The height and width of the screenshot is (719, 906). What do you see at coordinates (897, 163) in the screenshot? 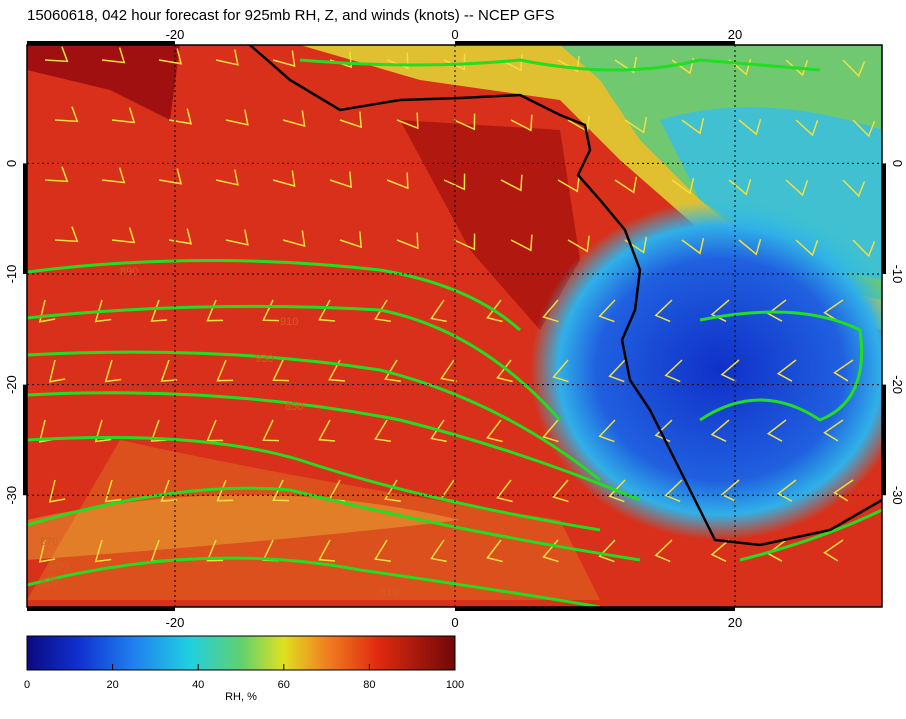
I see `y-tick-label: 0` at bounding box center [897, 163].